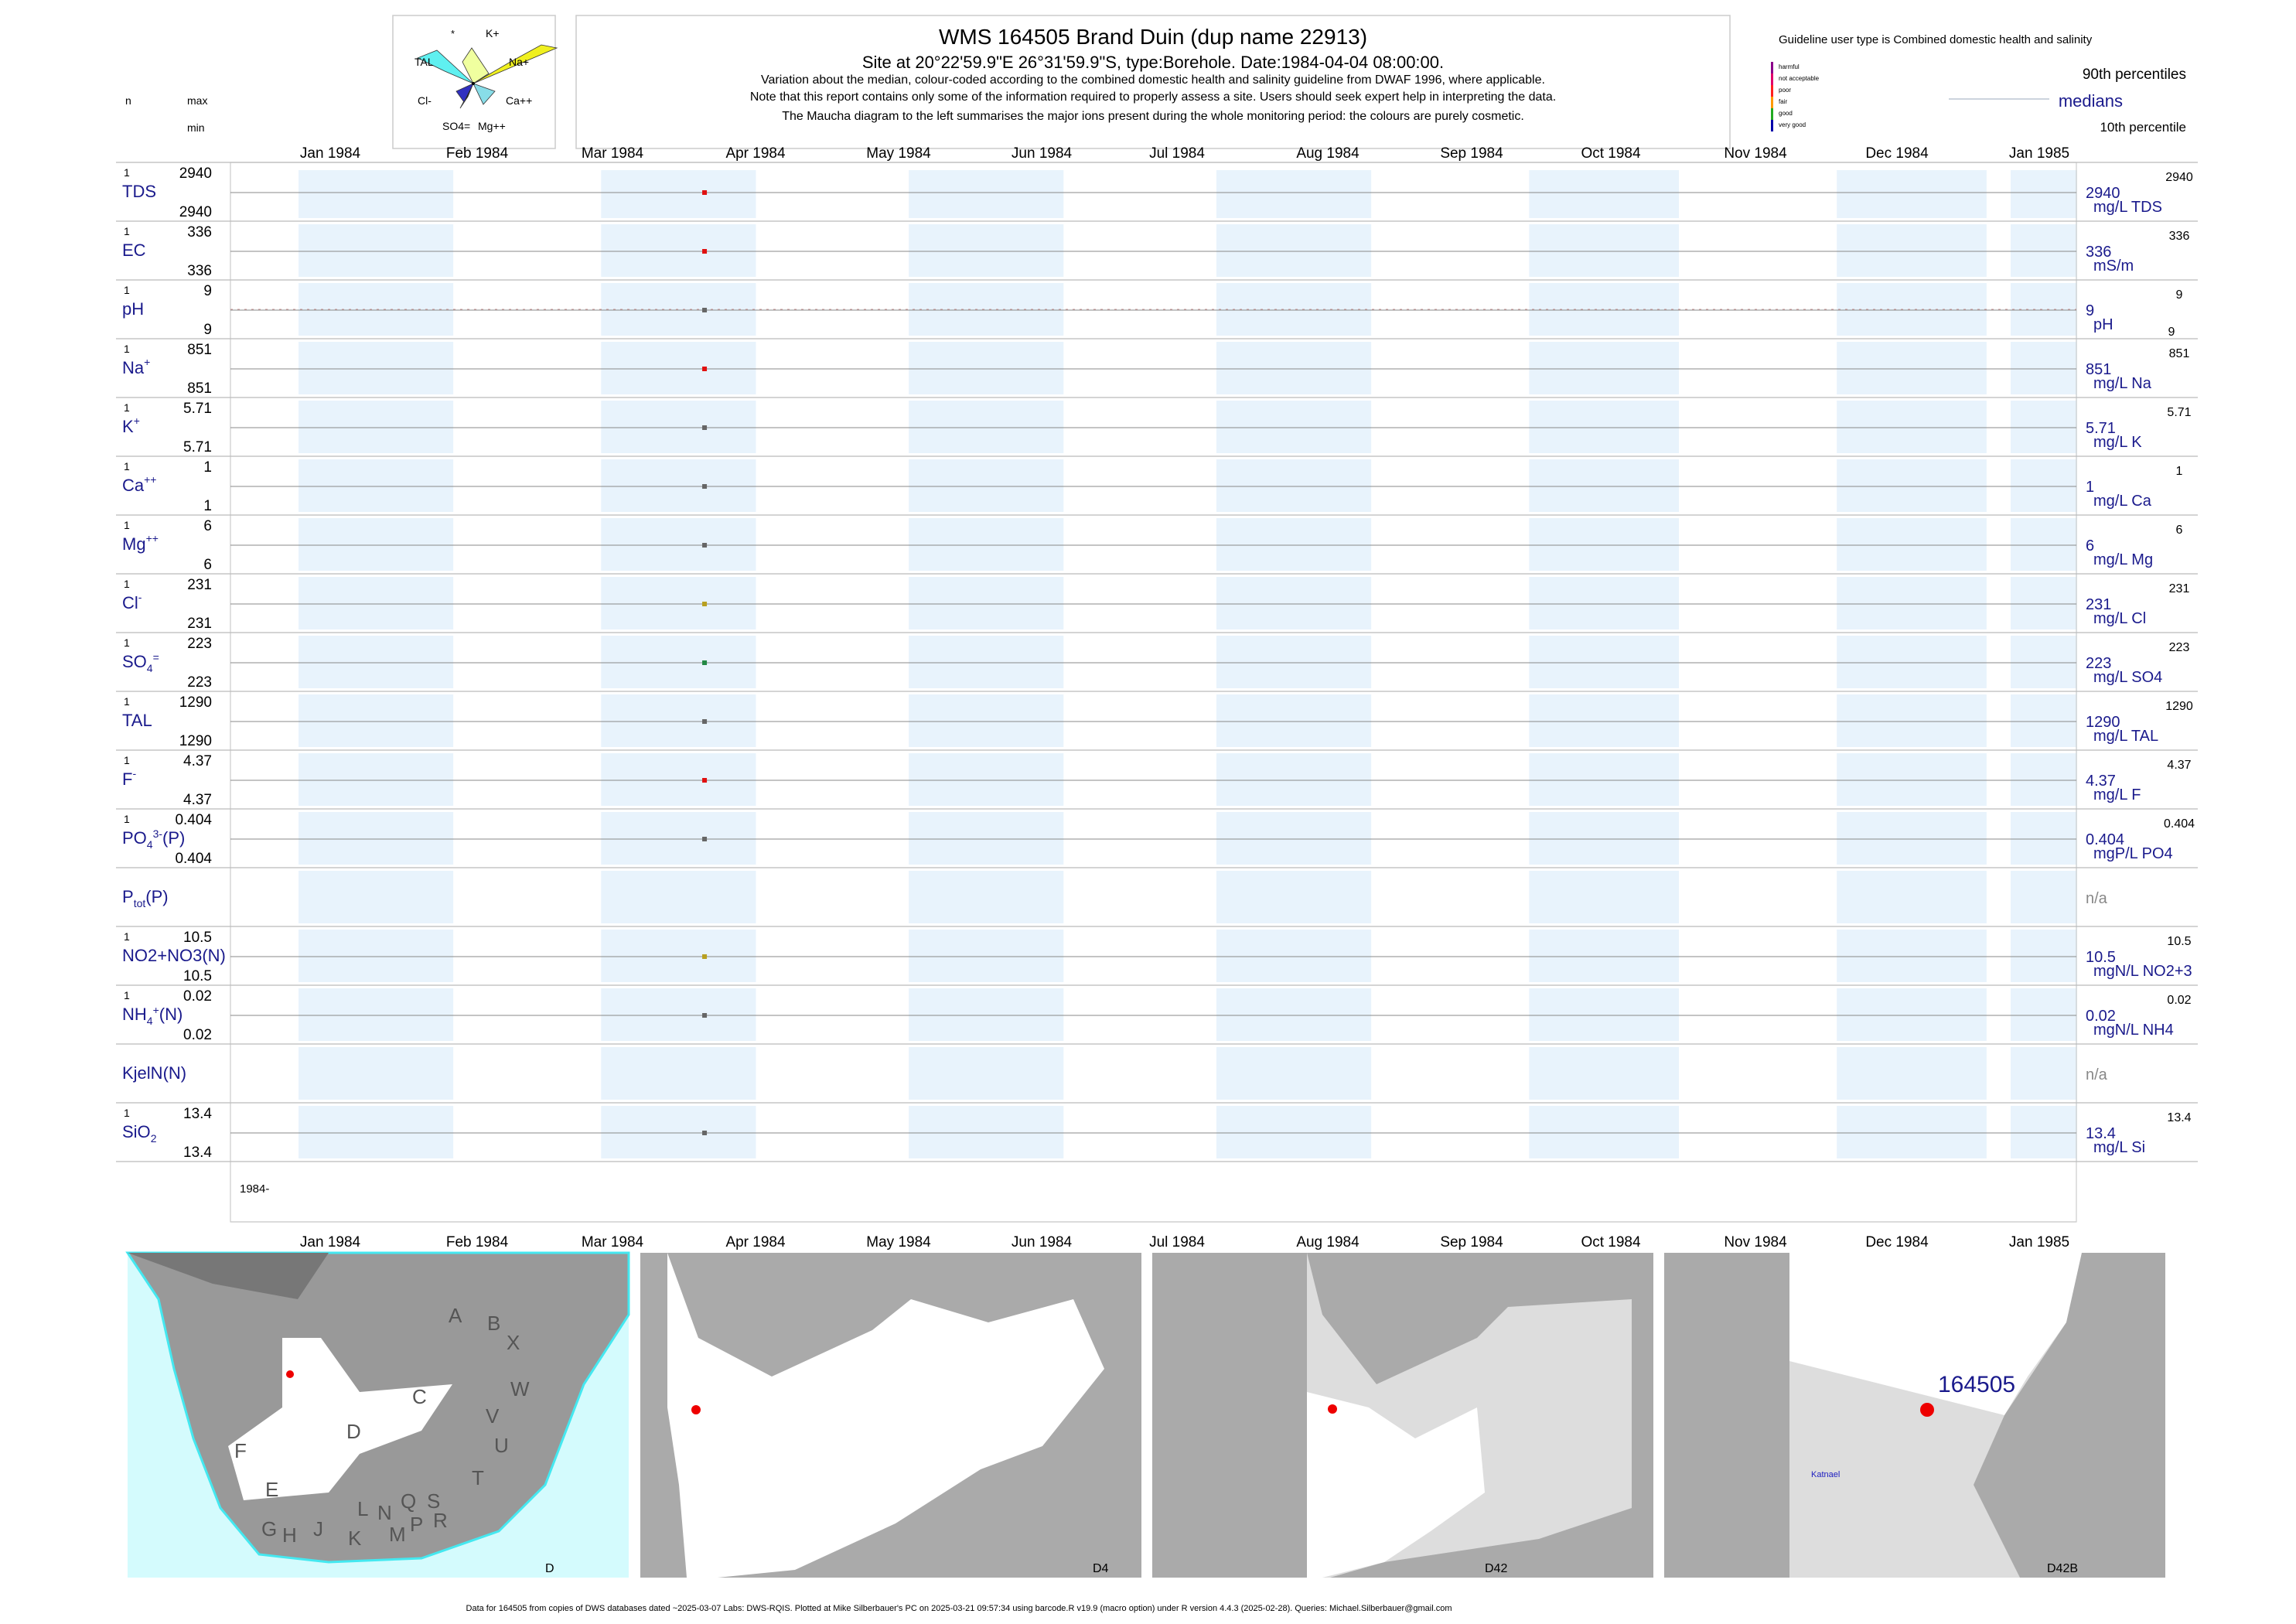 Image resolution: width=2296 pixels, height=1624 pixels. I want to click on row-p90: 0.404, so click(2179, 824).